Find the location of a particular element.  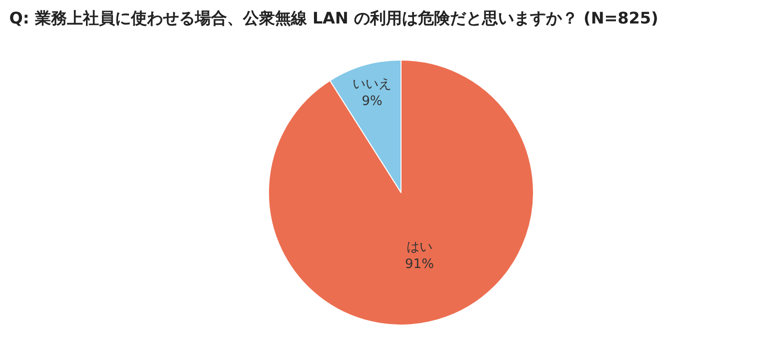

chart-title: Q: 業務上社員に使わせる場合、公衆無線 LAN の利用は危険だと思いますか？ (N=825) is located at coordinates (333, 18).